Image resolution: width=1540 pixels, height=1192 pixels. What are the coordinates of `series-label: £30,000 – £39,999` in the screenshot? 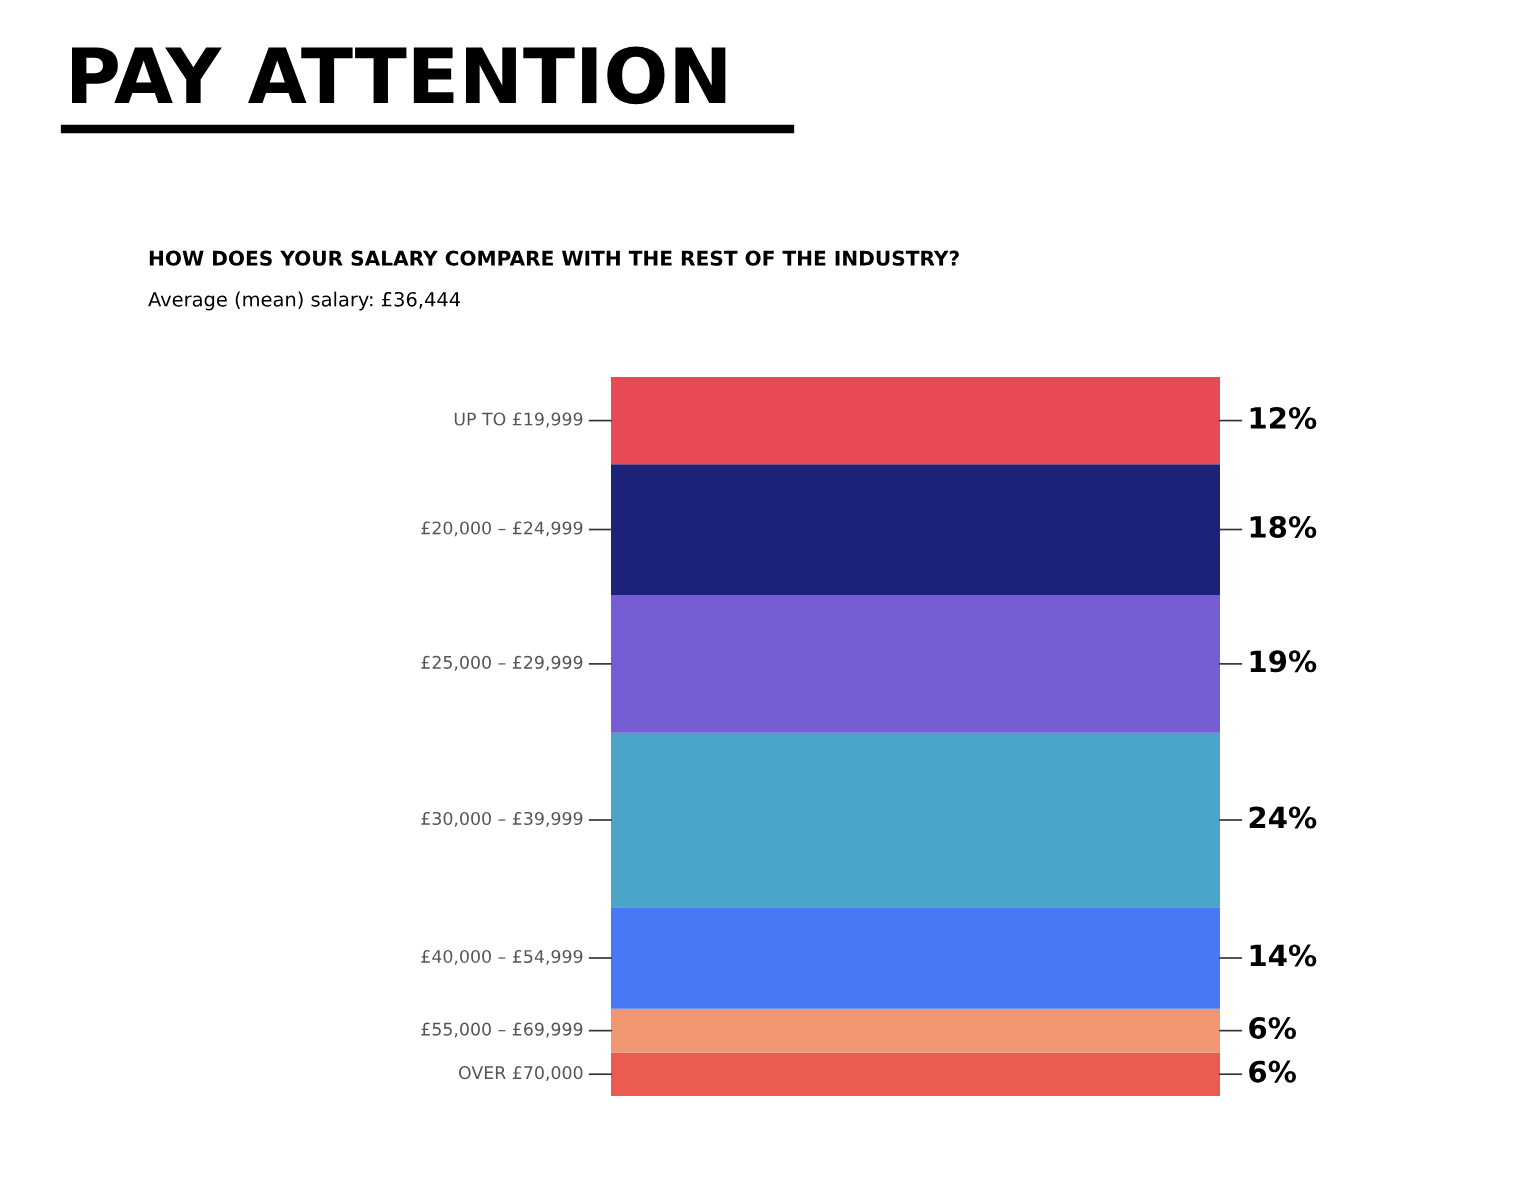 It's located at (502, 819).